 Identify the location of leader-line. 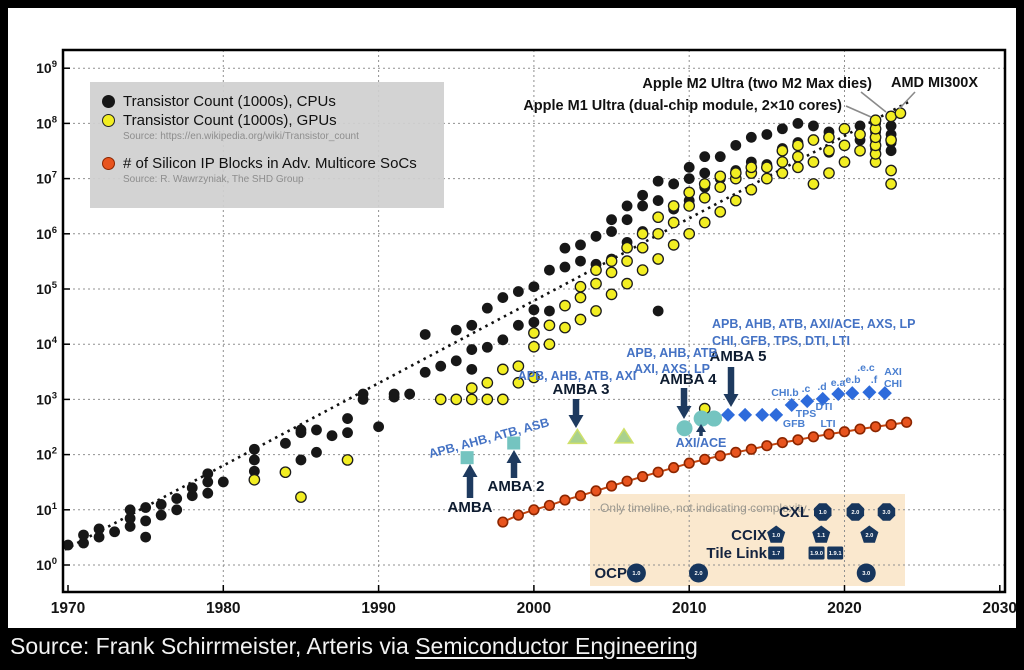
(873, 102).